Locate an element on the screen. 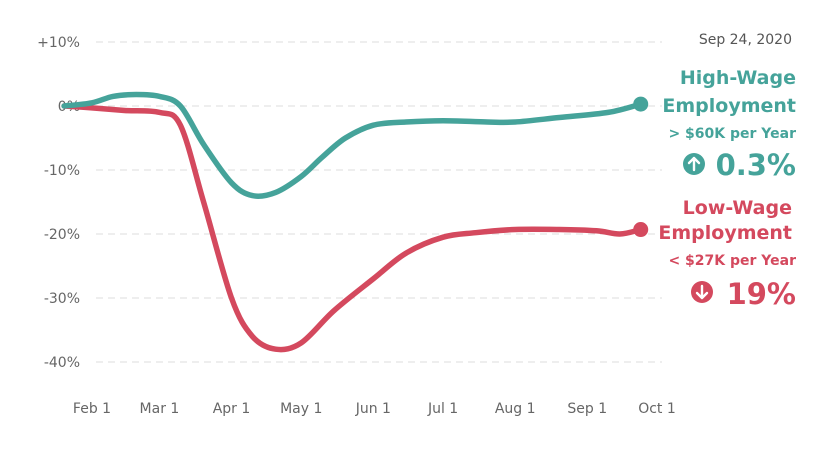 This screenshot has height=457, width=828. x-tick-label: Apr 1 is located at coordinates (232, 409).